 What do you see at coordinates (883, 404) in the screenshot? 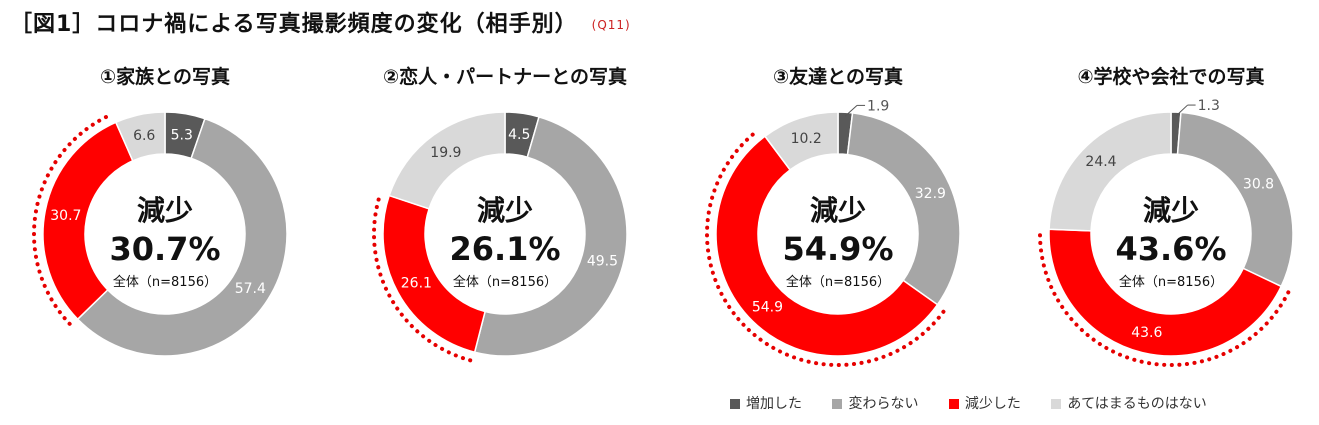
I see `legend-label: 変わらない` at bounding box center [883, 404].